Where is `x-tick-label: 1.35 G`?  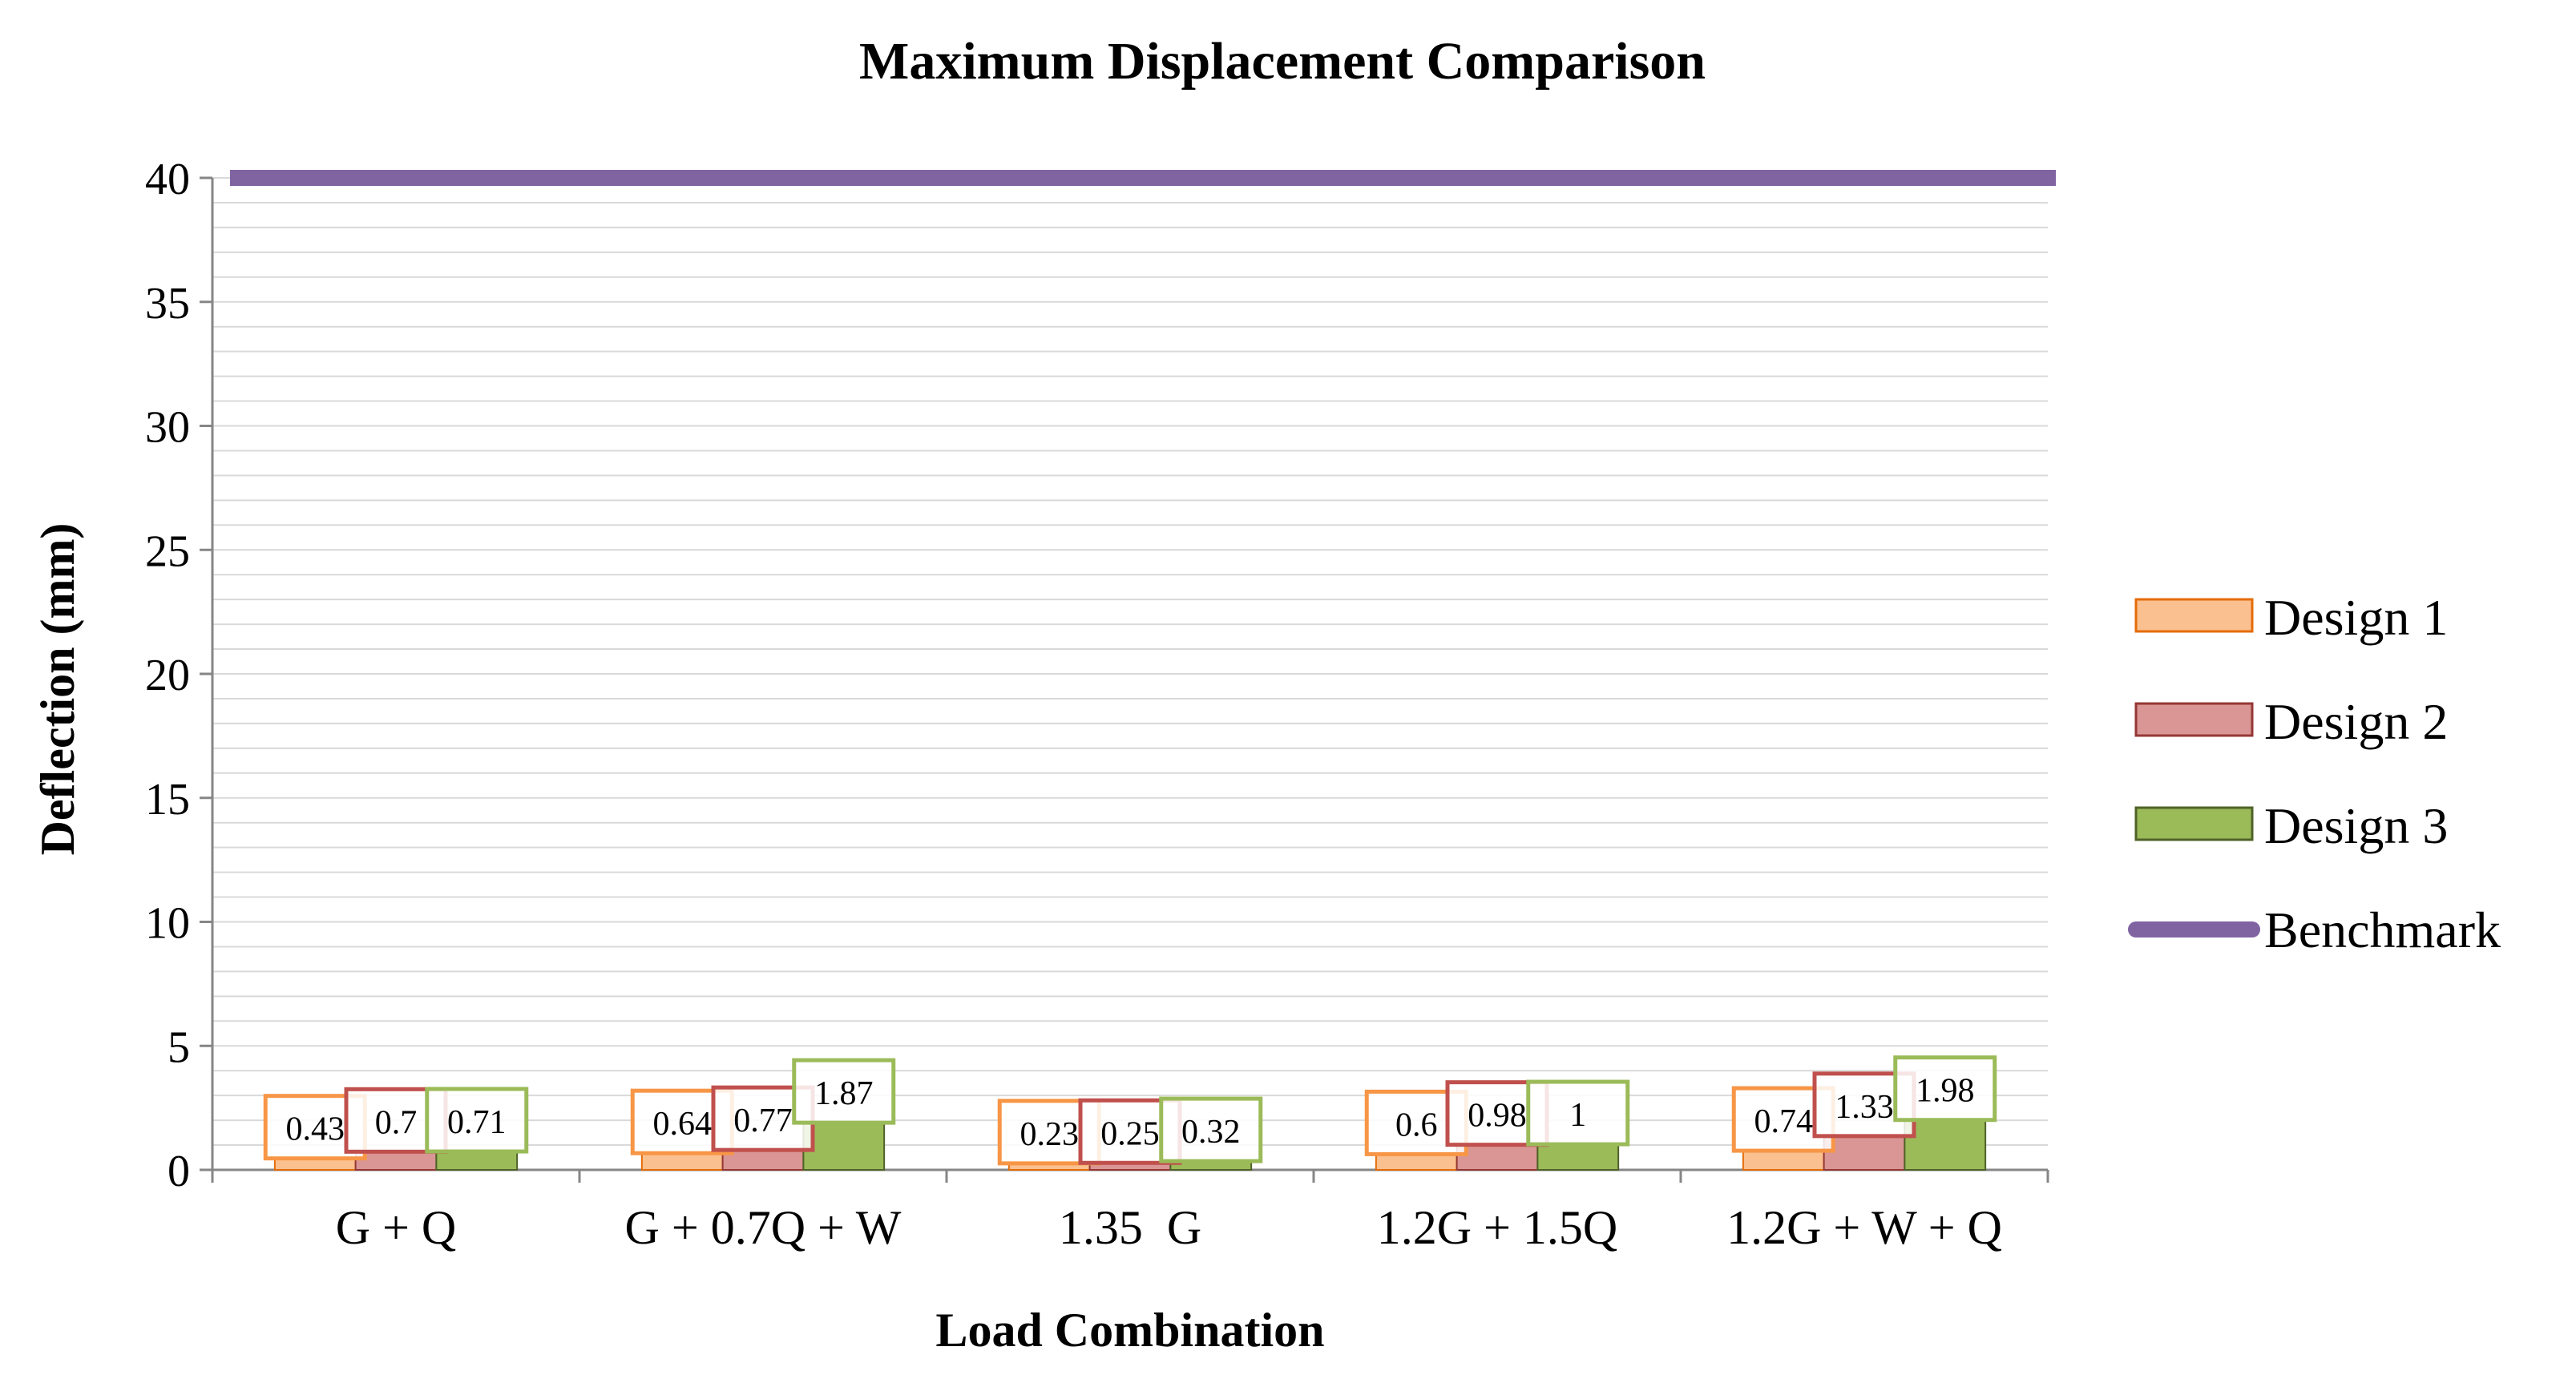
x-tick-label: 1.35 G is located at coordinates (1130, 1227).